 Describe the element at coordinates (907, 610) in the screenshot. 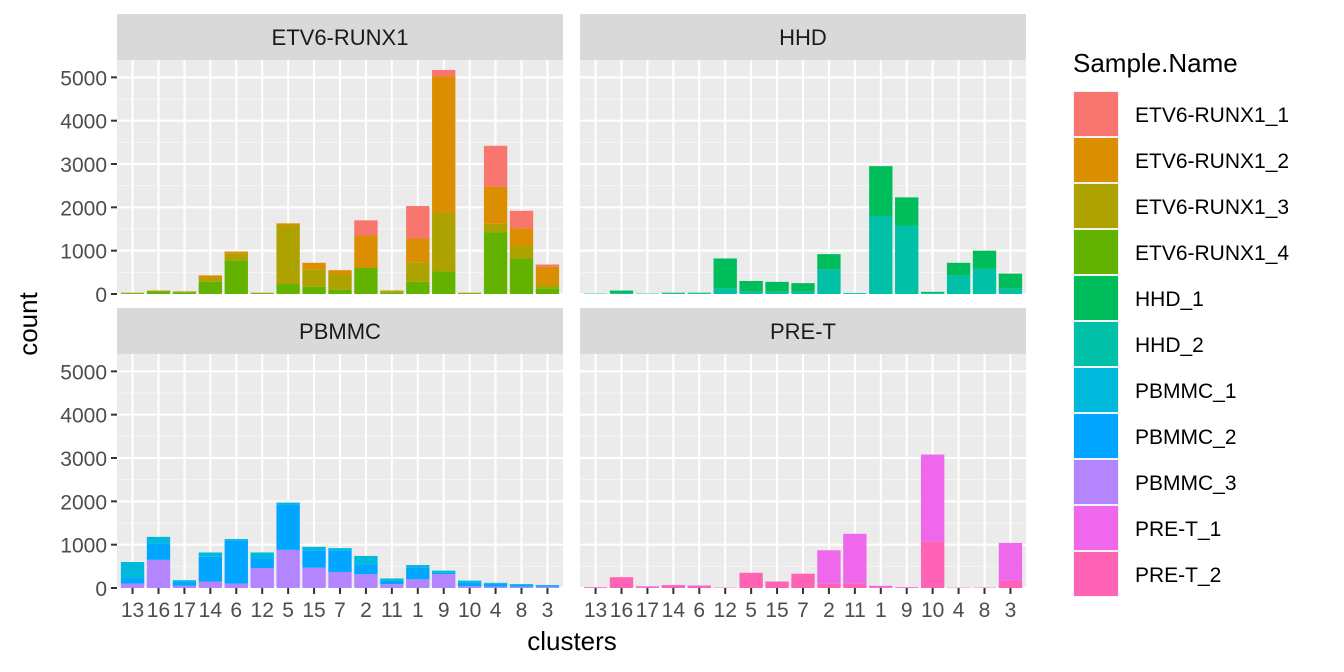

I see `x-tick-label: 9` at that location.